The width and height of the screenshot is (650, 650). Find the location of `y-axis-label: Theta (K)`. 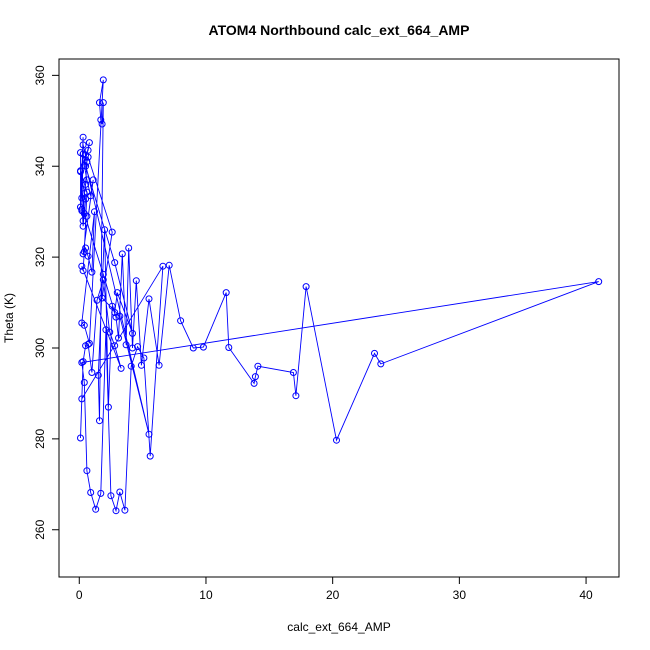

y-axis-label: Theta (K) is located at coordinates (9, 318).